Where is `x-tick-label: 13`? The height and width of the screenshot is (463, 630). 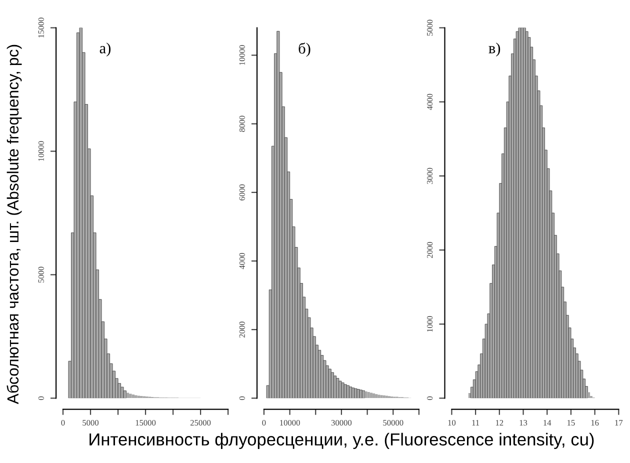 x-tick-label: 13 is located at coordinates (524, 423).